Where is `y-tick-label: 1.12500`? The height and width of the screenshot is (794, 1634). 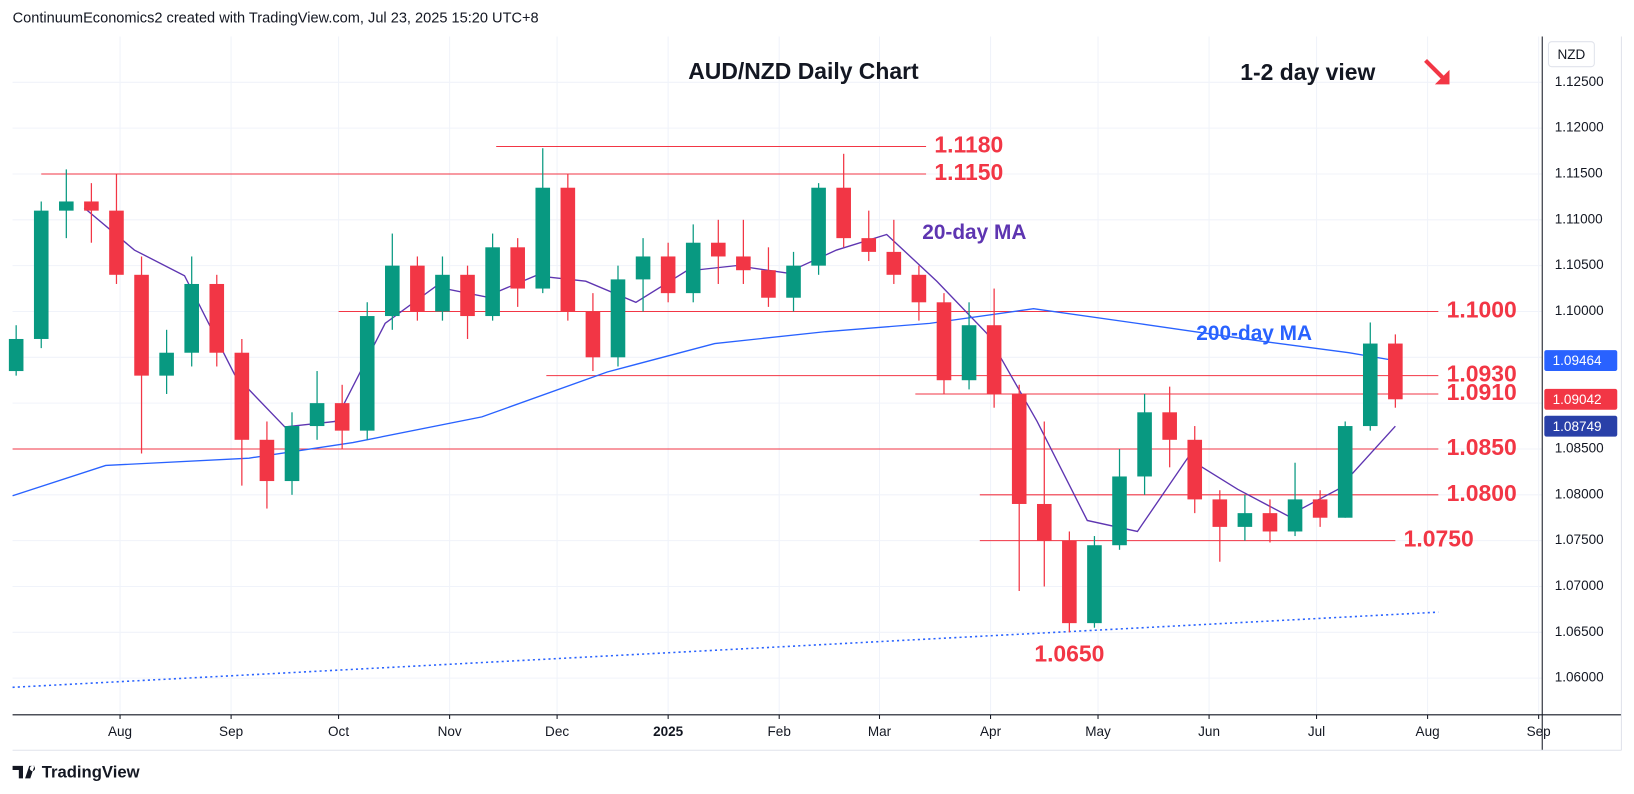 y-tick-label: 1.12500 is located at coordinates (1579, 81).